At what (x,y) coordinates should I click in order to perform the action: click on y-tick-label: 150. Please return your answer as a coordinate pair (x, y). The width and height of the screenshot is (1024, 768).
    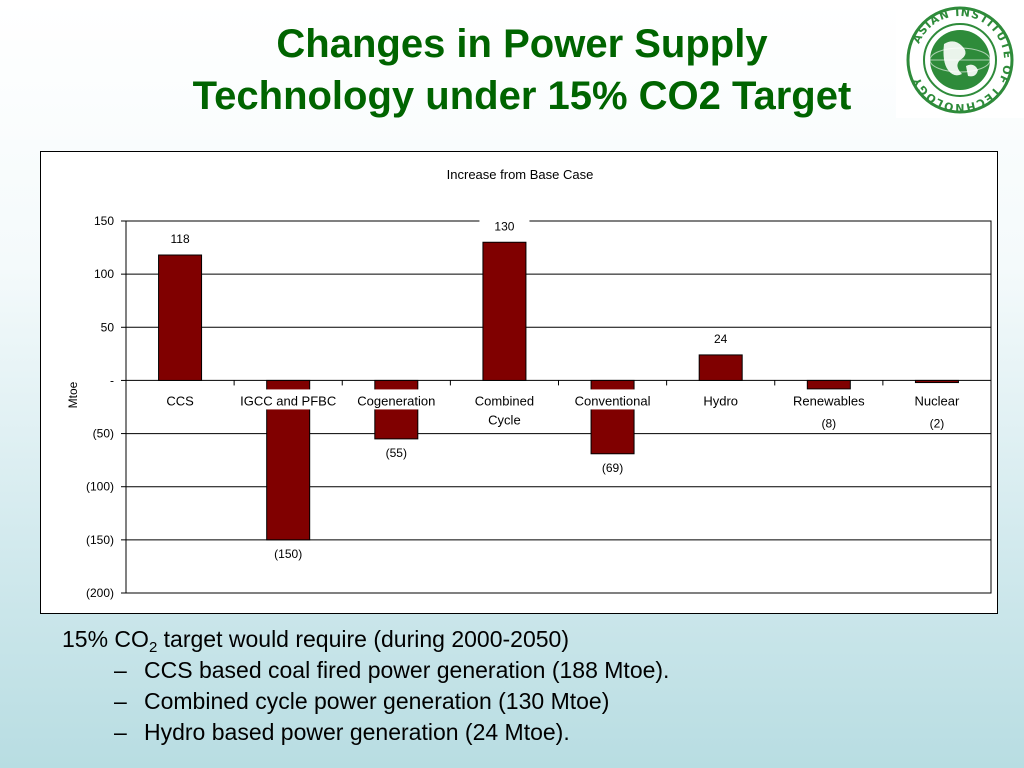
    Looking at the image, I should click on (104, 221).